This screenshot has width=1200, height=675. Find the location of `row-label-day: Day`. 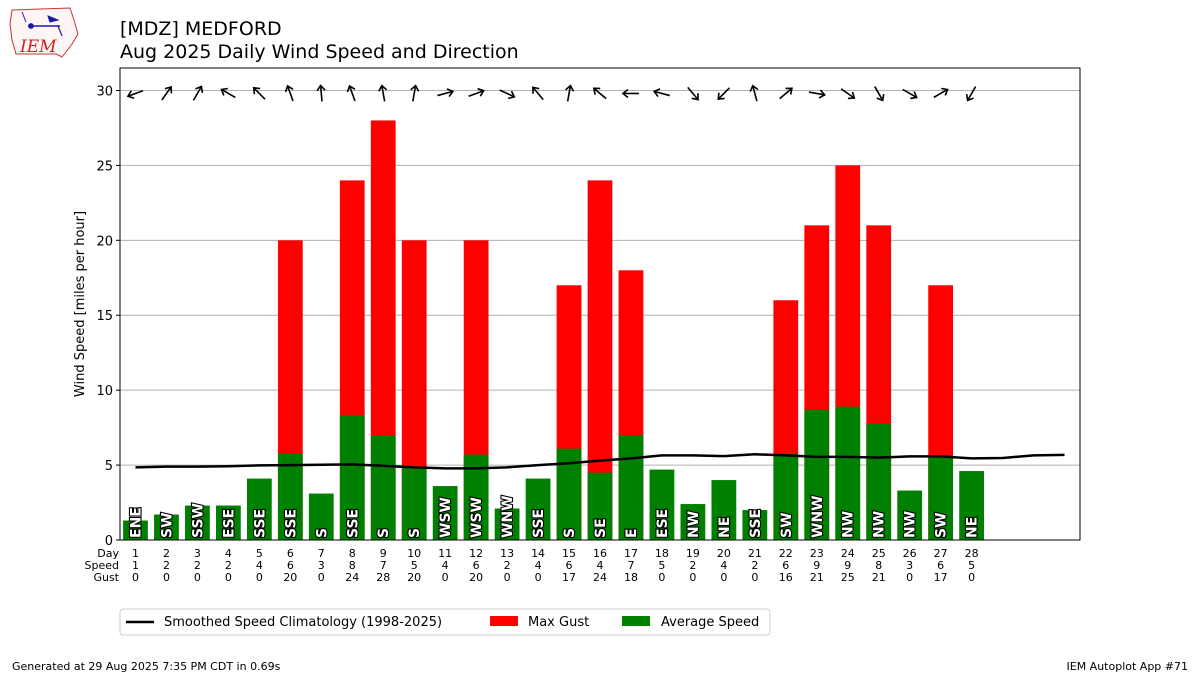

row-label-day: Day is located at coordinates (108, 553).